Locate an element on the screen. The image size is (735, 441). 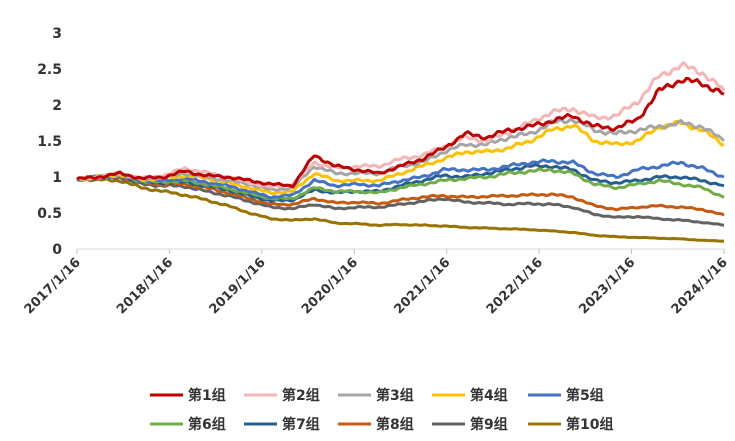
legend-item: 第5组 is located at coordinates (566, 395).